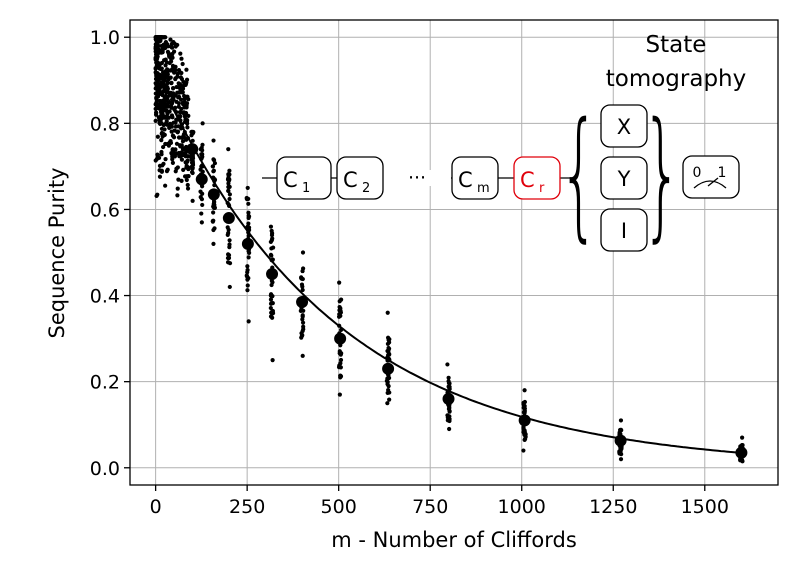 The height and width of the screenshot is (570, 802). I want to click on svg-text: I, so click(624, 231).